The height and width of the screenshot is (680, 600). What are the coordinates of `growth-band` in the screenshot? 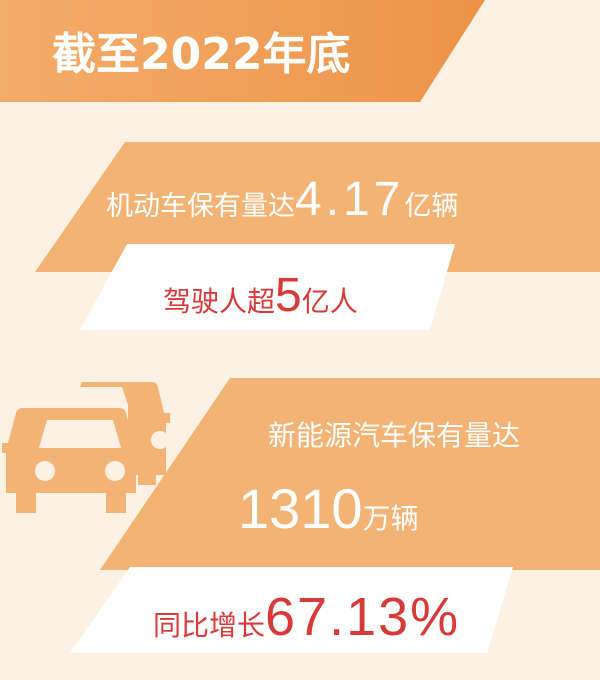 It's located at (291, 610).